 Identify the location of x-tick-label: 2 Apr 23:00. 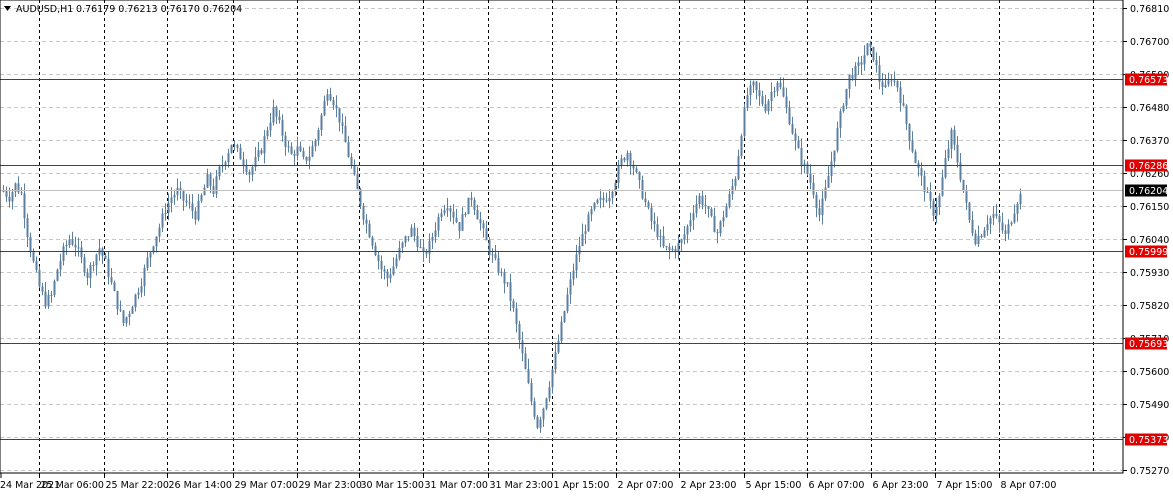
(709, 485).